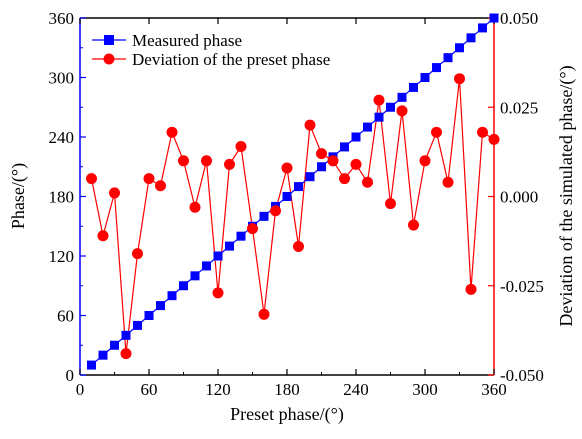  Describe the element at coordinates (287, 414) in the screenshot. I see `x-axis-title: Preset phase/(°)` at that location.